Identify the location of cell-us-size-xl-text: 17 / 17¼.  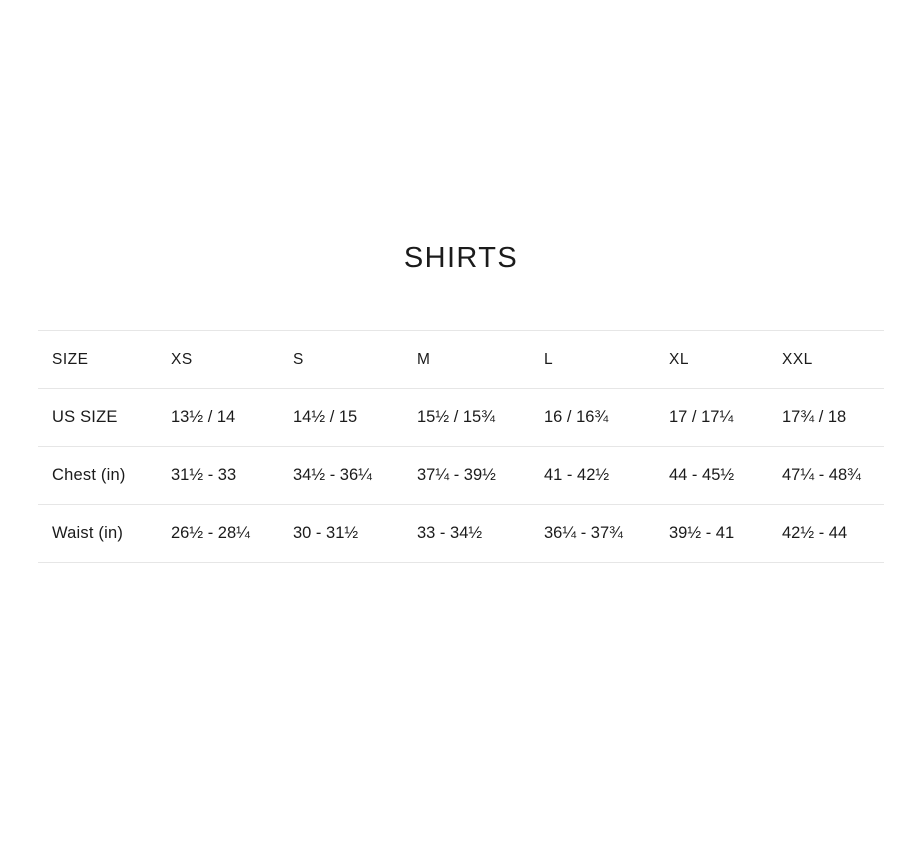
(701, 417).